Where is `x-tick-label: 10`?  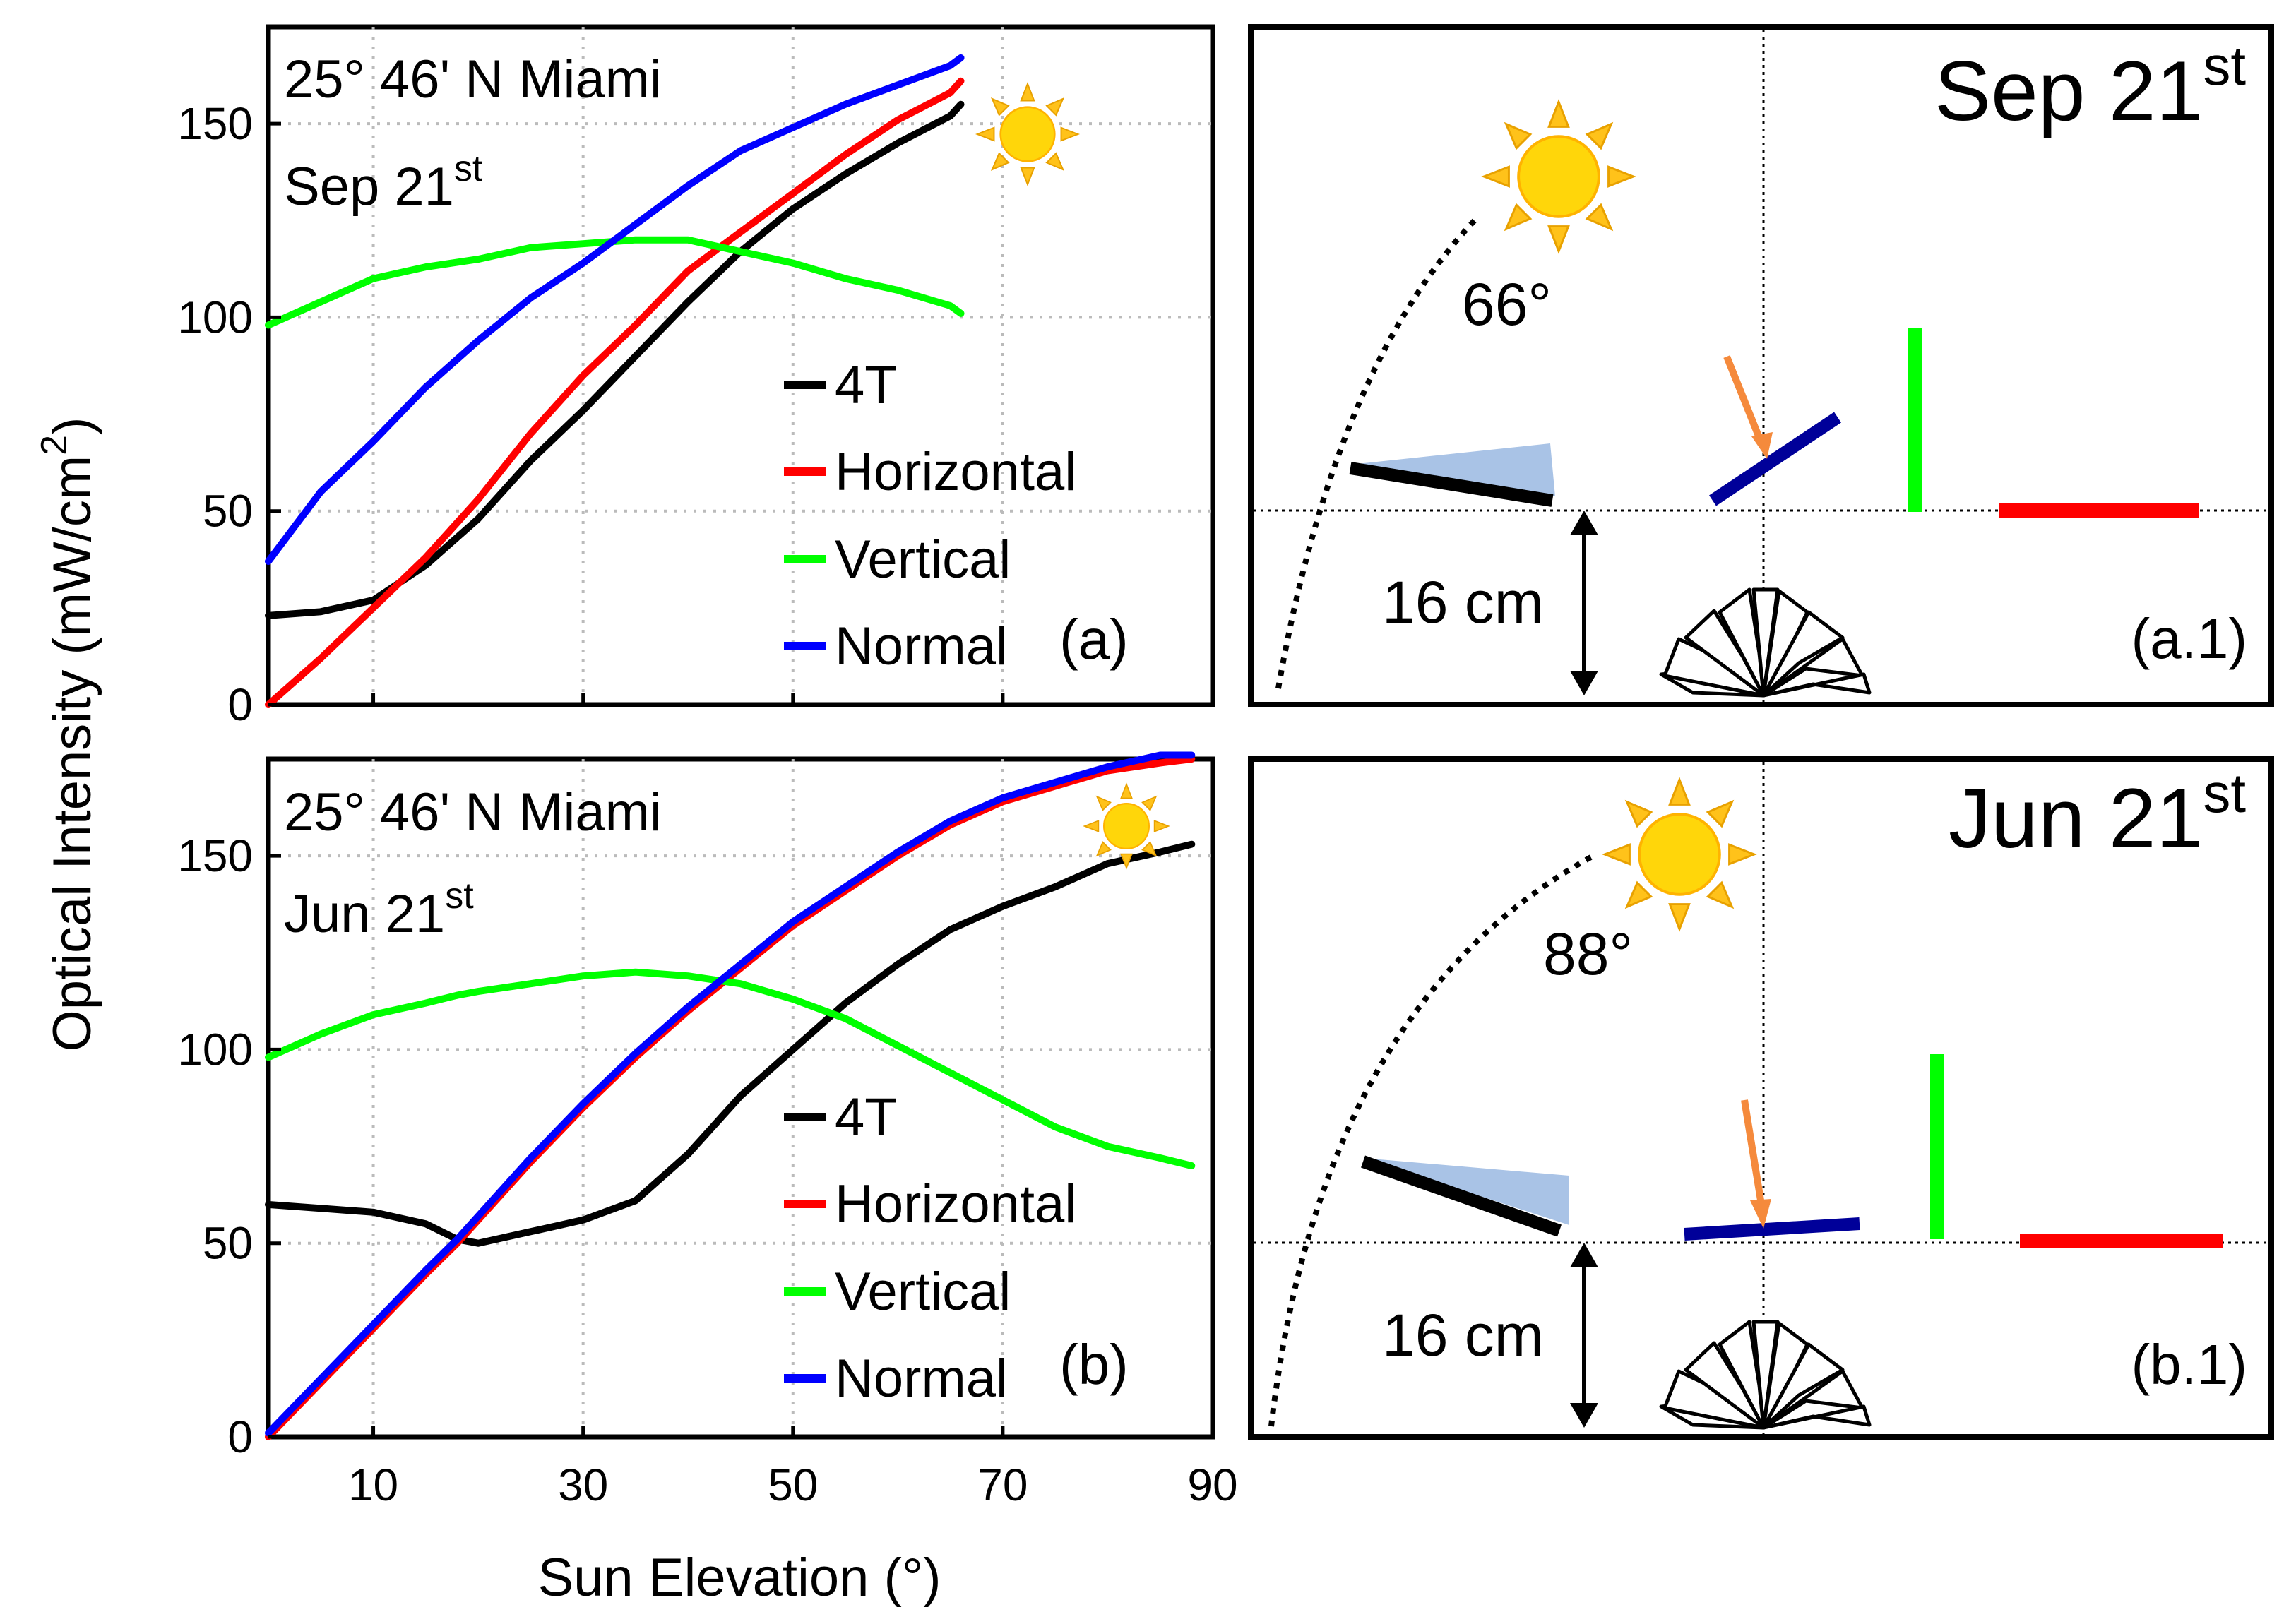 x-tick-label: 10 is located at coordinates (373, 1485).